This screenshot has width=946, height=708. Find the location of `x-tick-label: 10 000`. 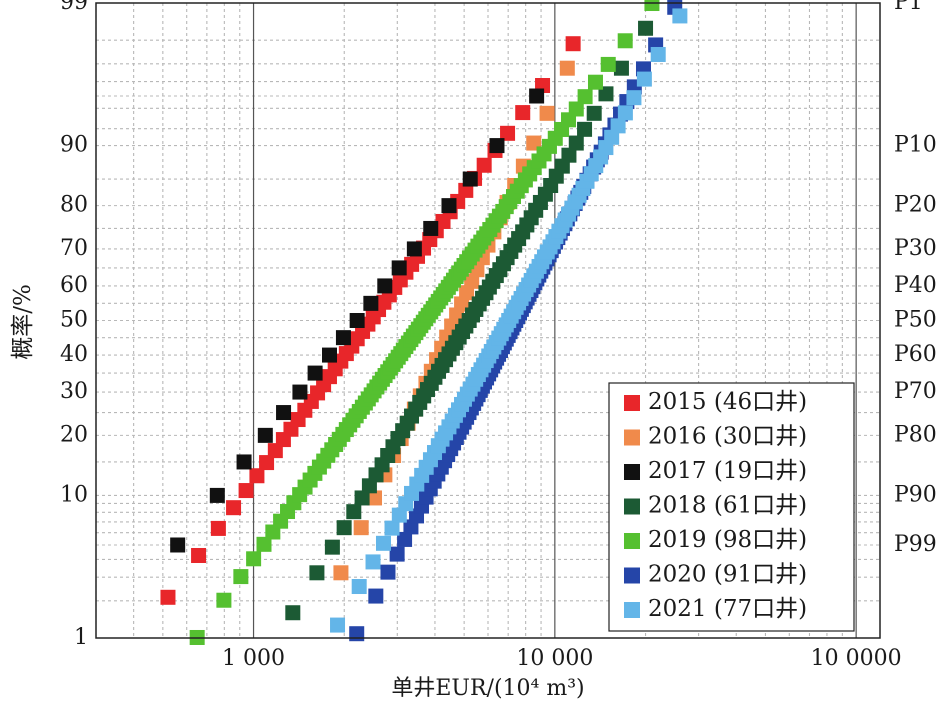

x-tick-label: 10 000 is located at coordinates (554, 658).